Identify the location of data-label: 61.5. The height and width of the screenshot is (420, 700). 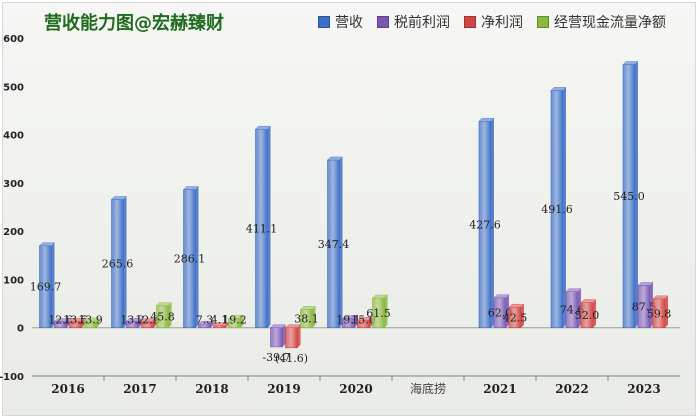
(378, 313).